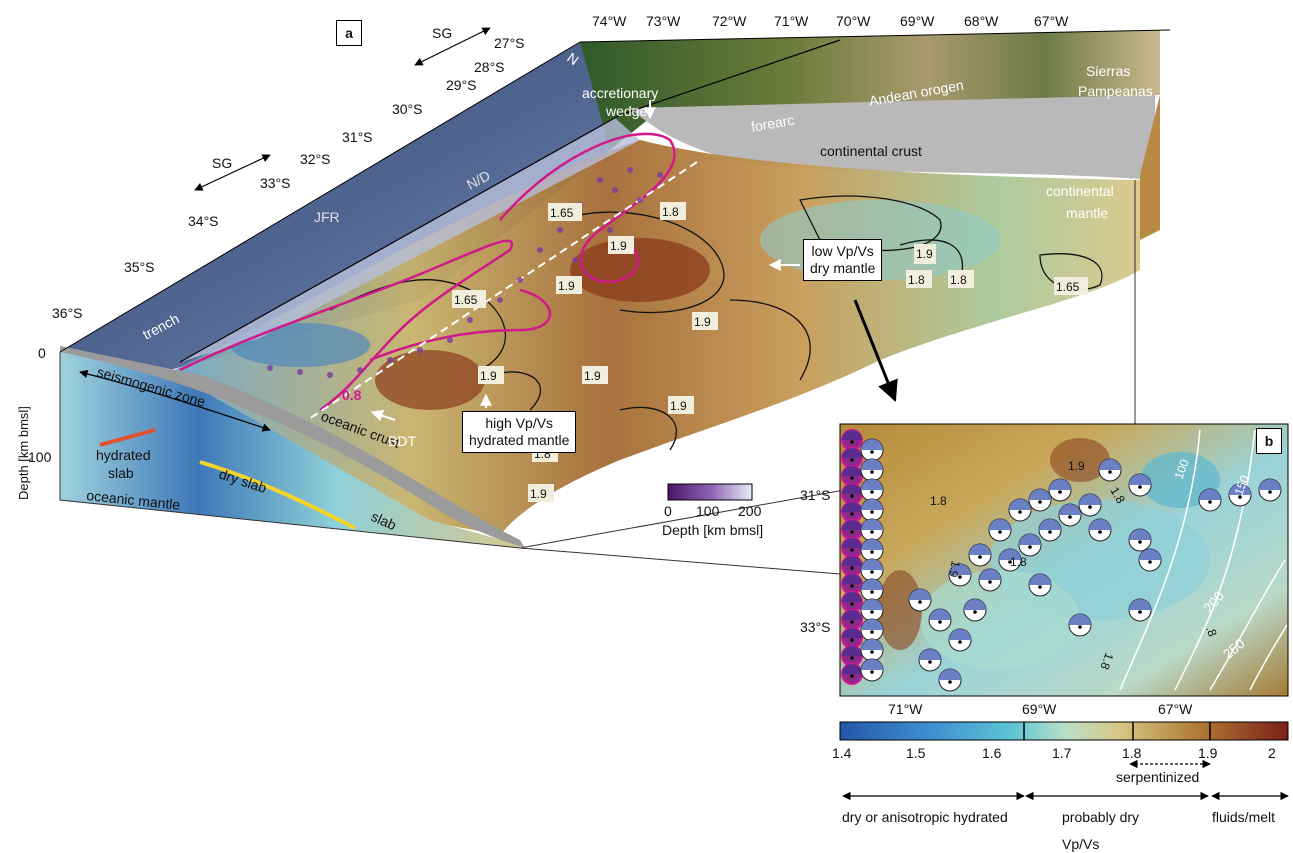  Describe the element at coordinates (1203, 560) in the screenshot. I see `slab-depth-contours` at that location.